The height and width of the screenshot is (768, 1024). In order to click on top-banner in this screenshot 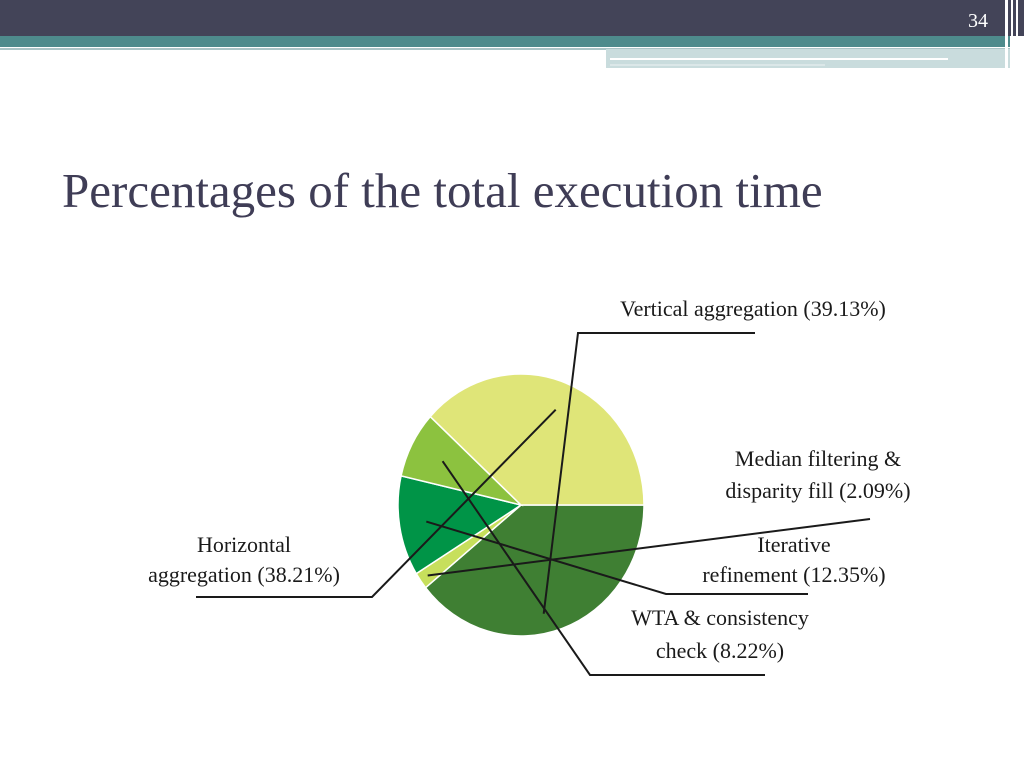, I will do `click(512, 18)`.